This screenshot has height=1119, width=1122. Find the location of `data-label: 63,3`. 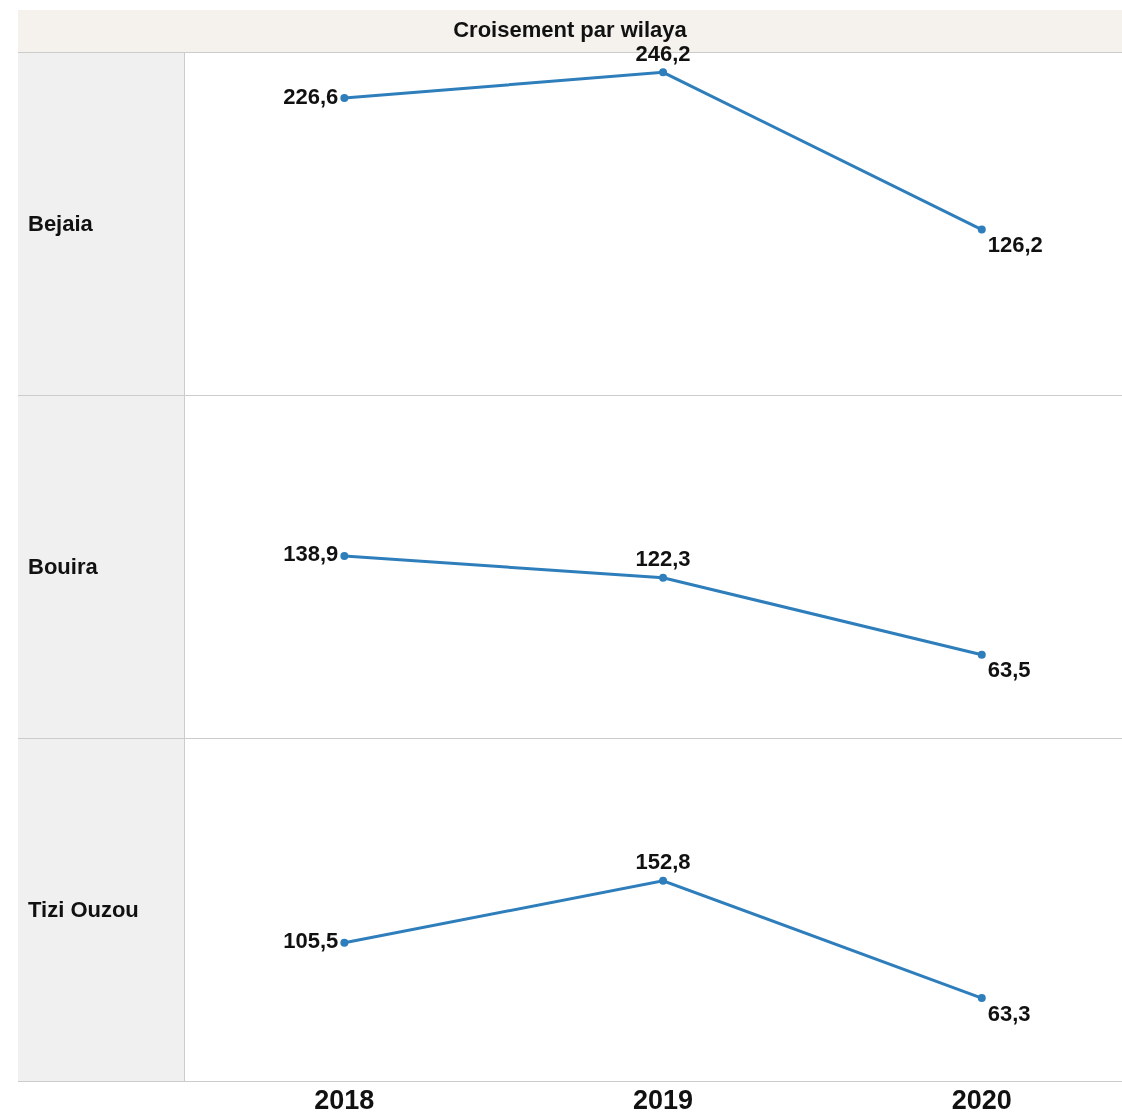

data-label: 63,3 is located at coordinates (1009, 1013).